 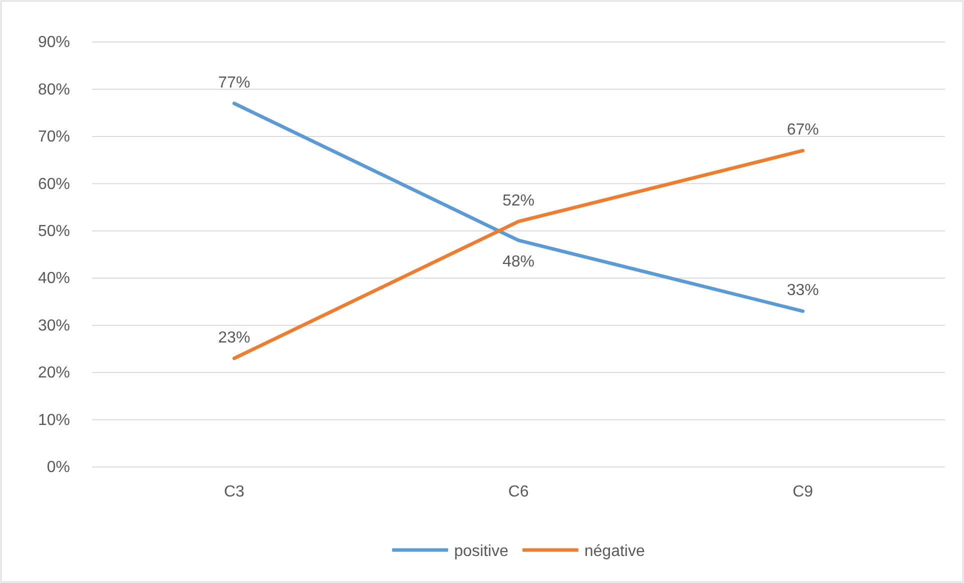 What do you see at coordinates (614, 551) in the screenshot?
I see `legend-label: négative` at bounding box center [614, 551].